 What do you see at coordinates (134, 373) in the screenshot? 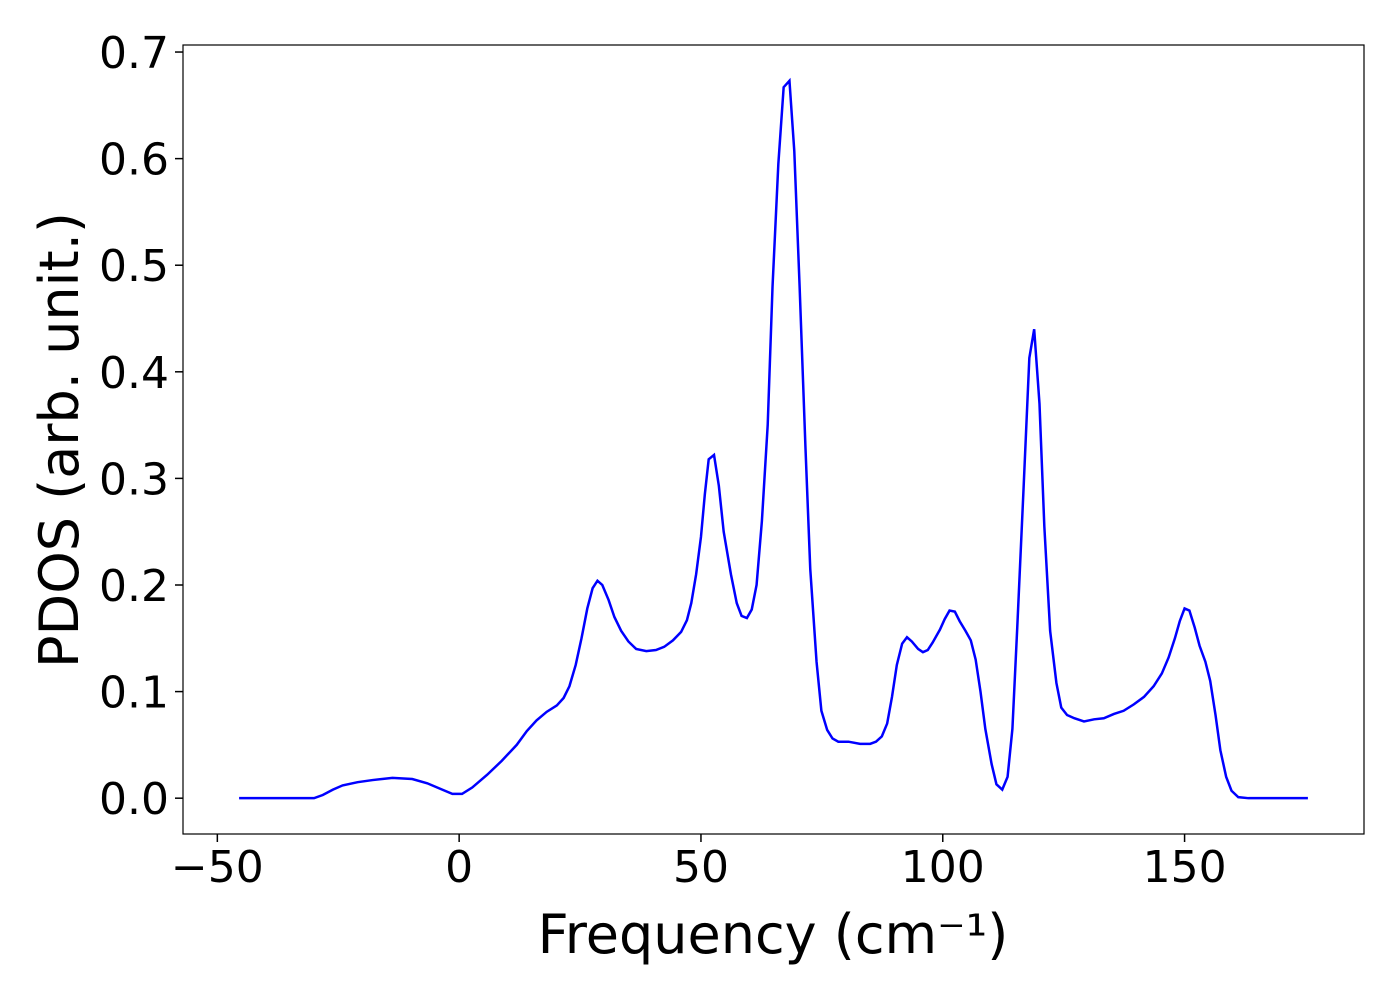
I see `y-tick-label: 0.4` at bounding box center [134, 373].